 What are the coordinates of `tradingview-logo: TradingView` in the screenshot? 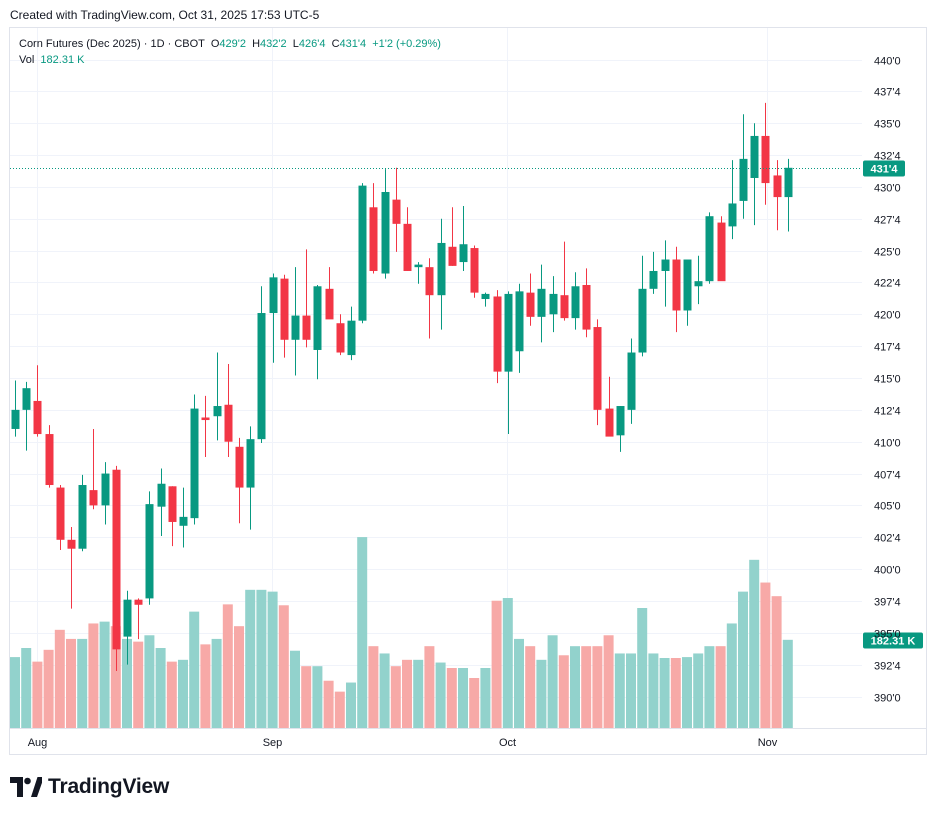 It's located at (89, 787).